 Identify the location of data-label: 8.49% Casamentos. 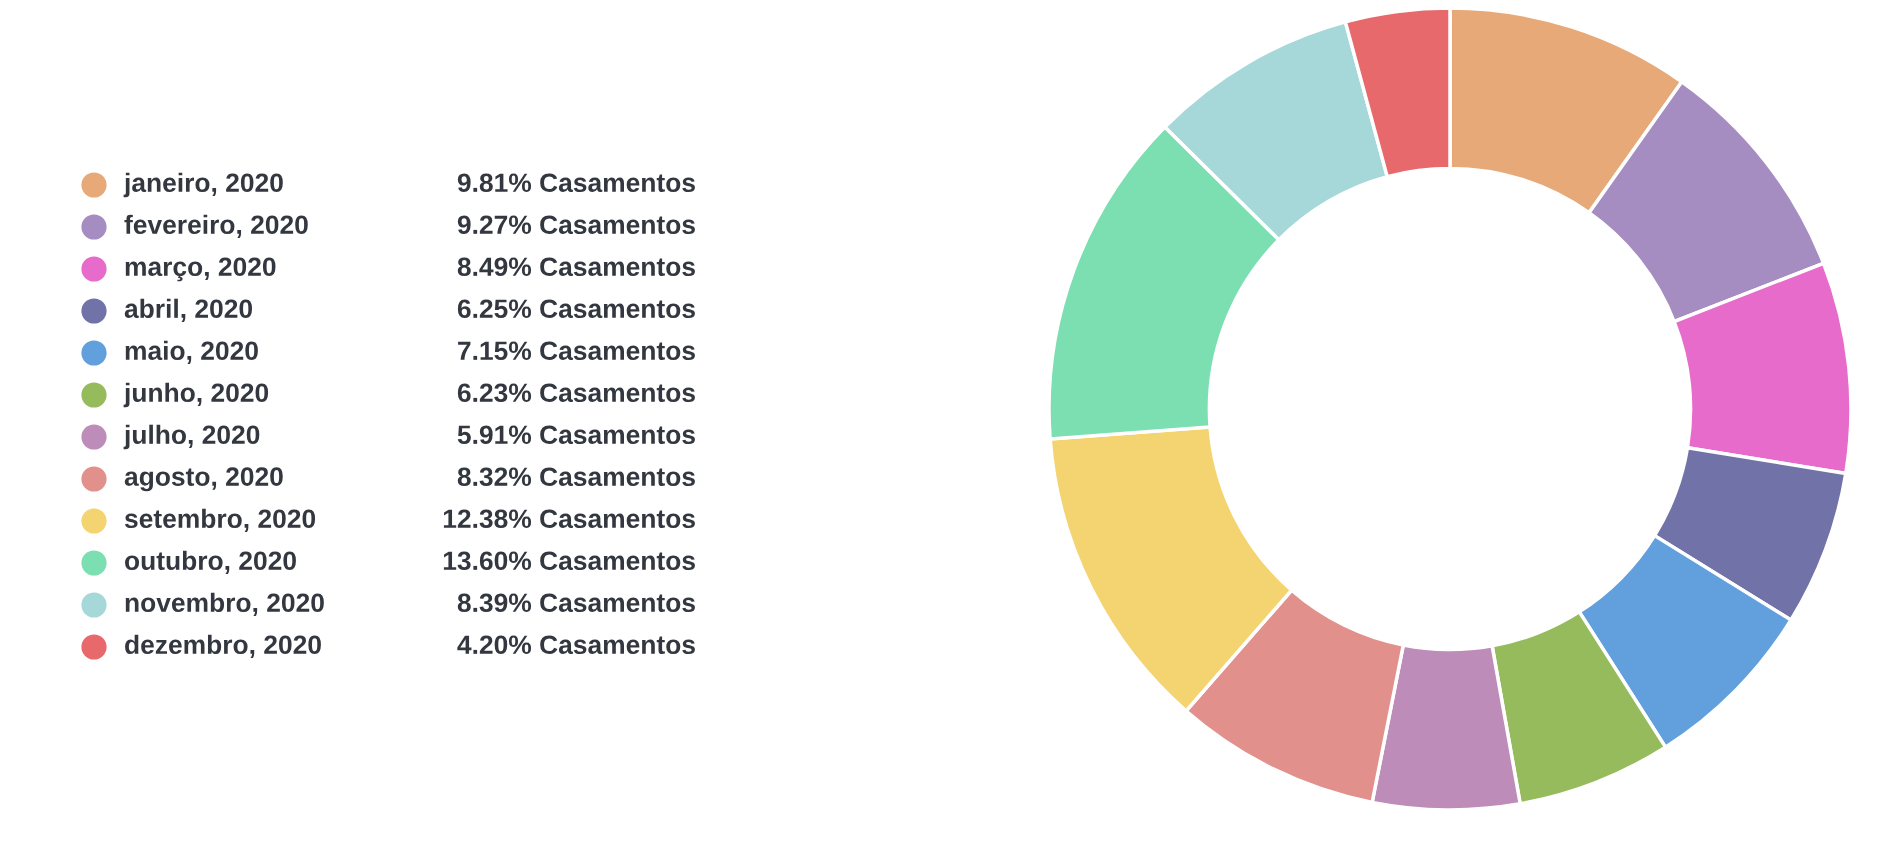
(576, 267).